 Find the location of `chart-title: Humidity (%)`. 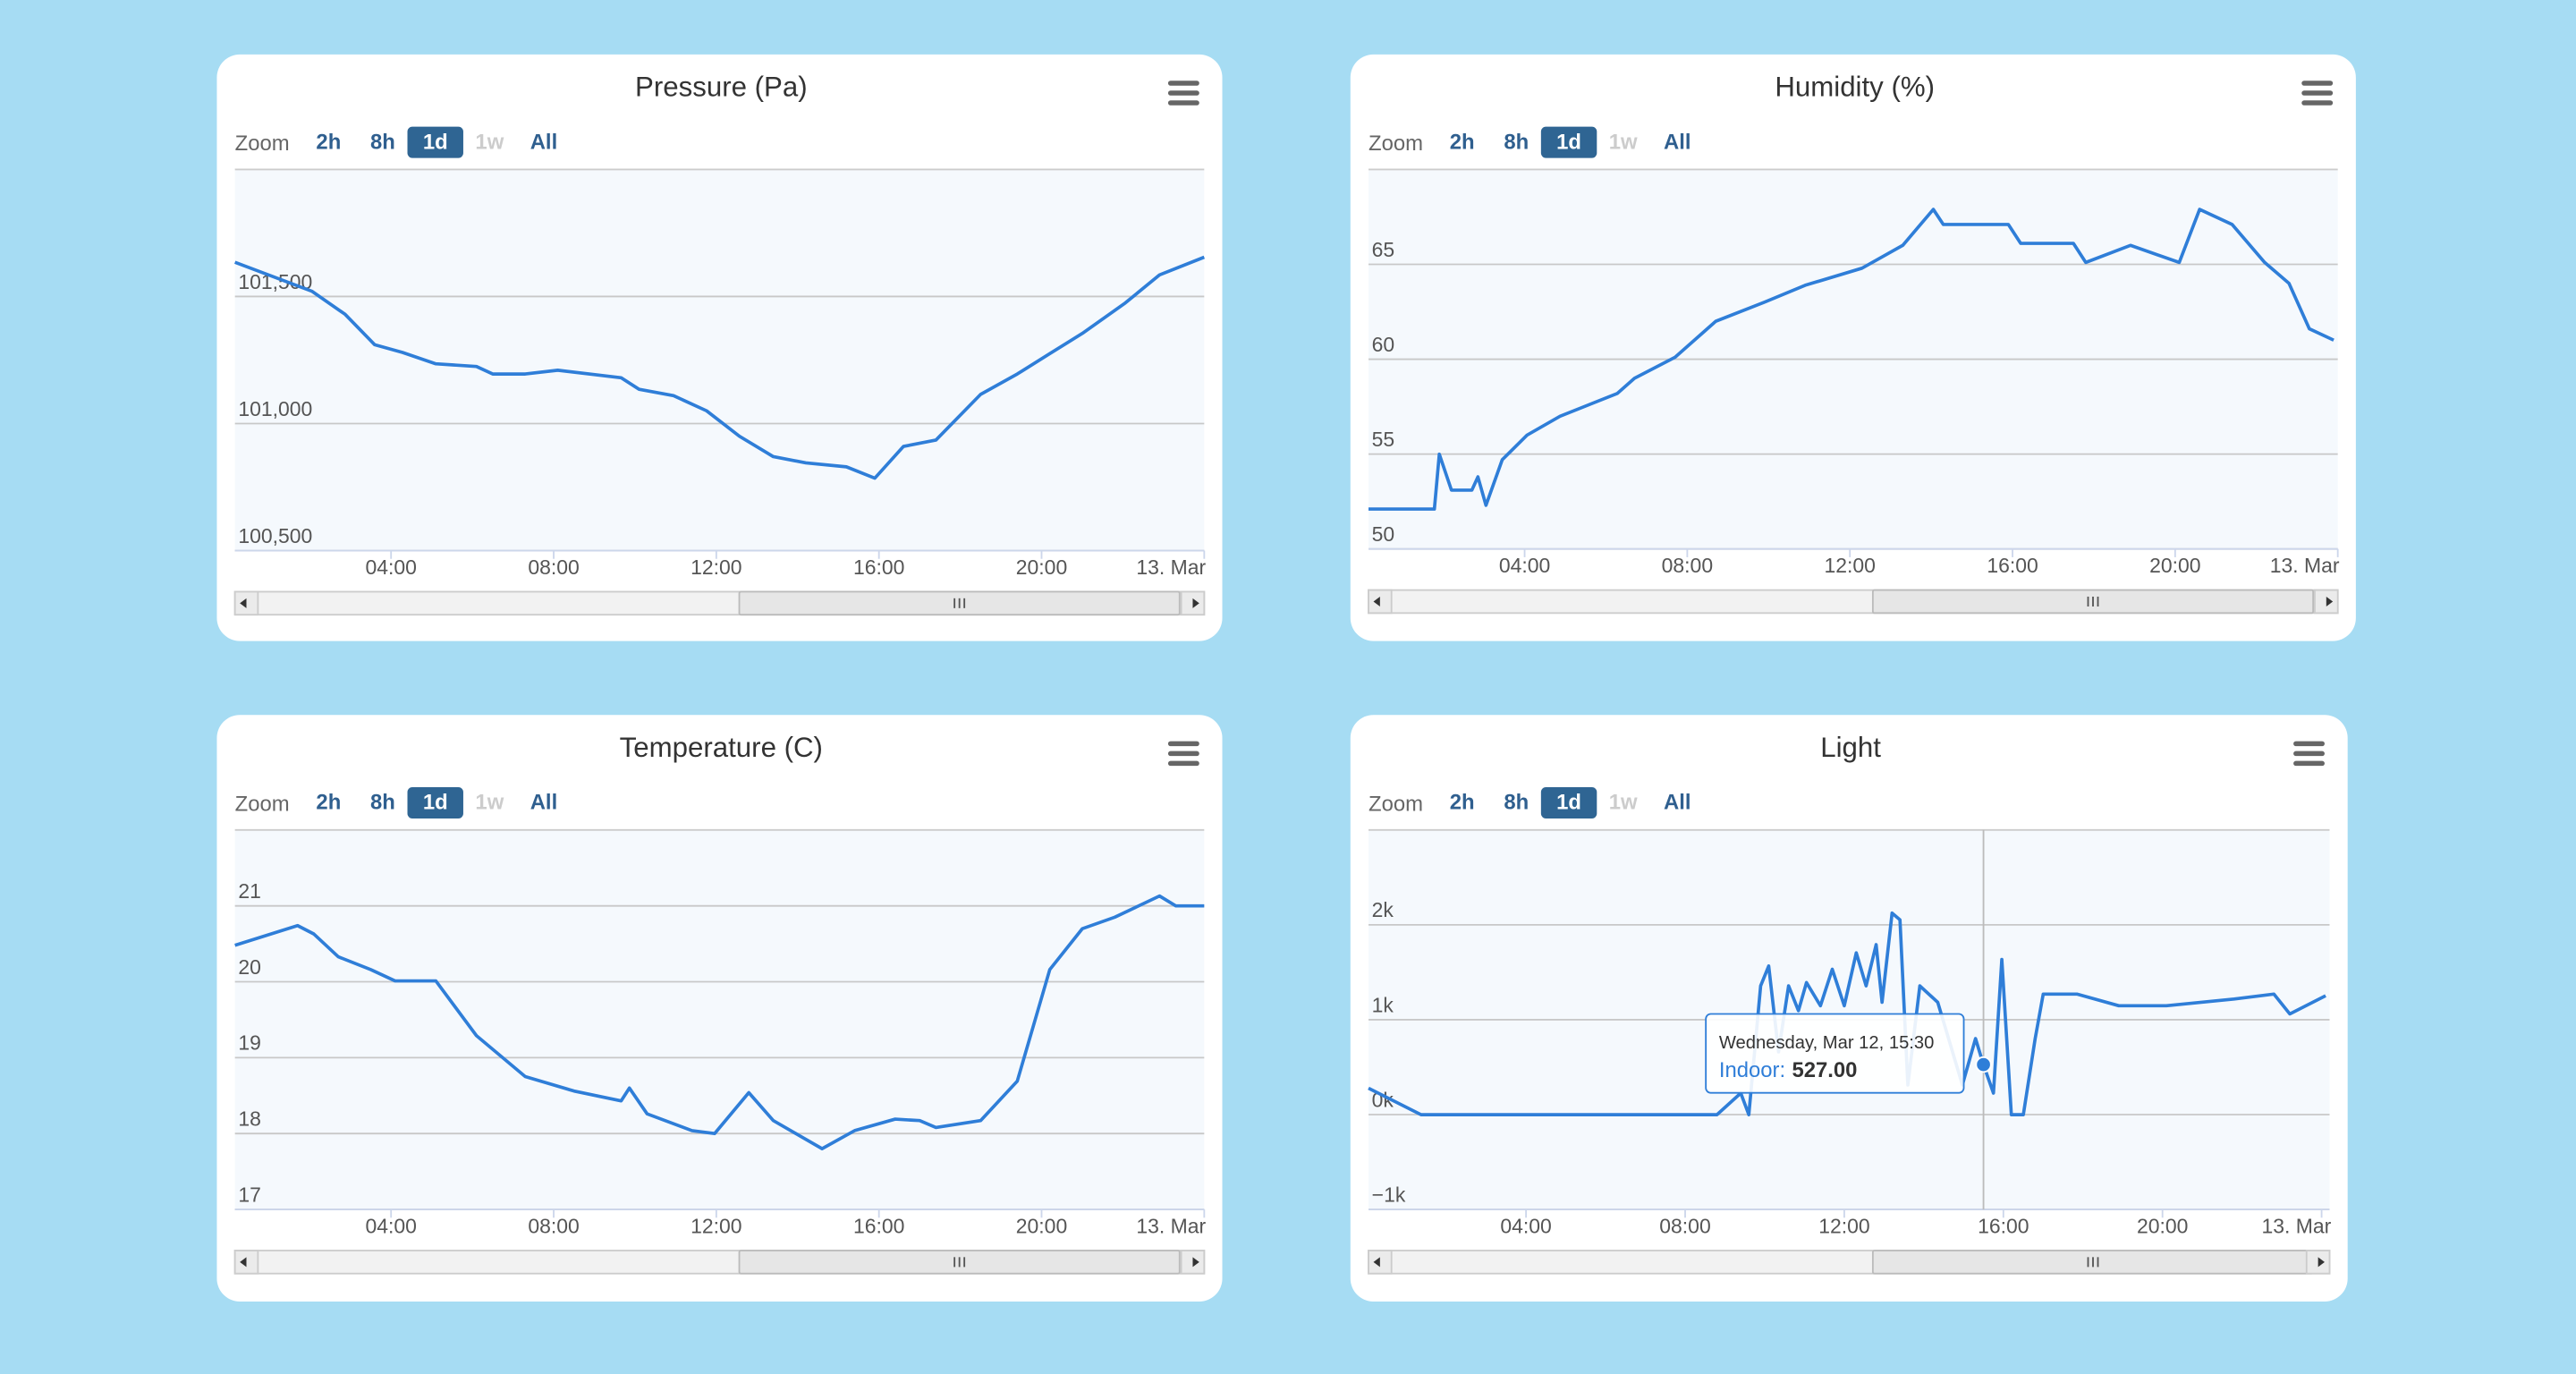

chart-title: Humidity (%) is located at coordinates (1855, 87).